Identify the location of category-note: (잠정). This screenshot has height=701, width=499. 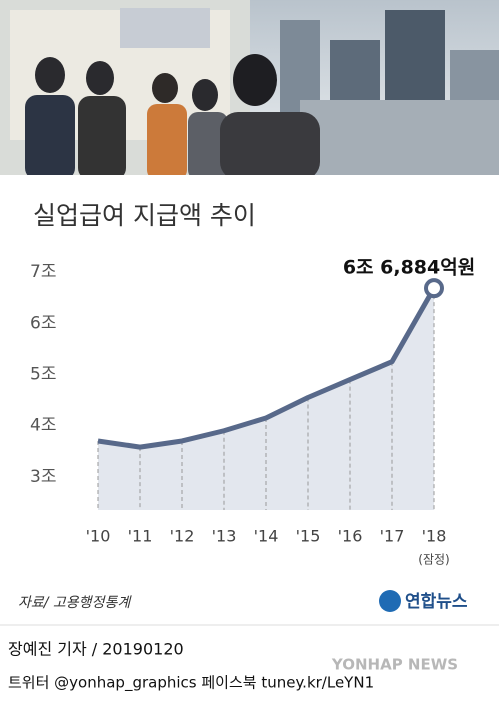
(433, 560).